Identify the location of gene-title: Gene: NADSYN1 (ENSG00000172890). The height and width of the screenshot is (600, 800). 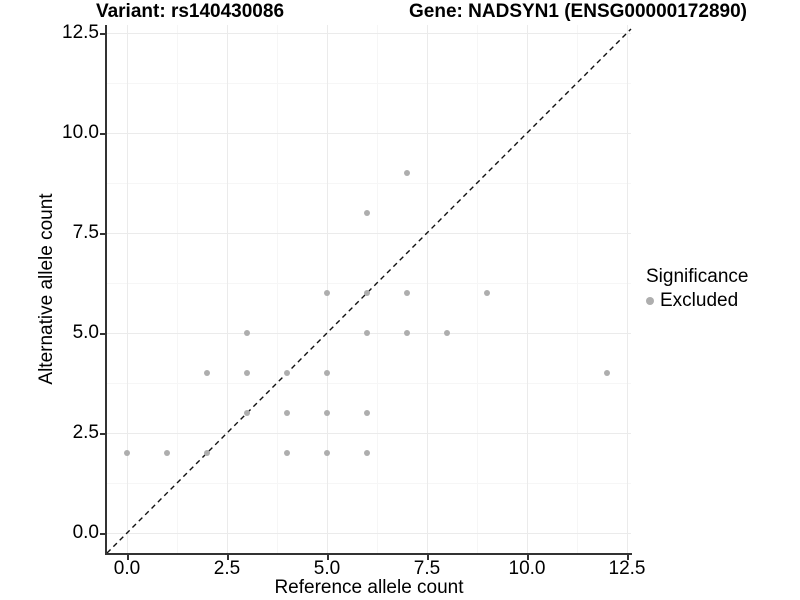
(578, 11).